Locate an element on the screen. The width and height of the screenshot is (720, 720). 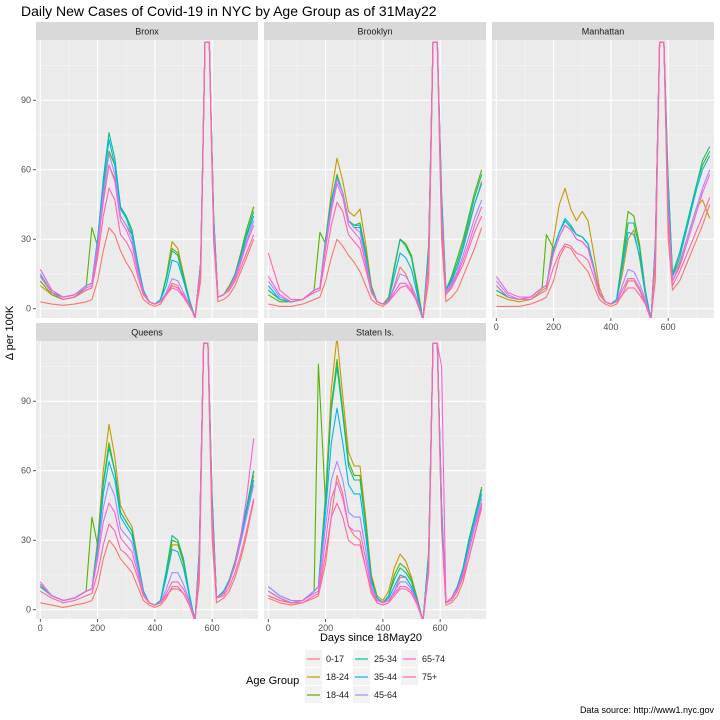
strip-label-bronx: Bronx is located at coordinates (147, 32).